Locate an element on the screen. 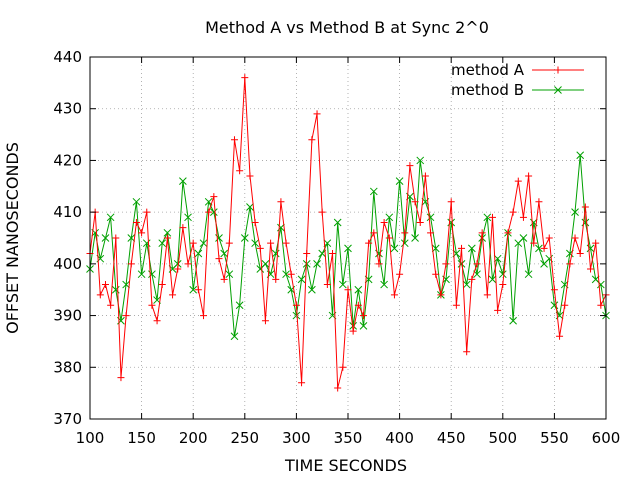 This screenshot has height=480, width=640. x-tick-label: 550 is located at coordinates (554, 438).